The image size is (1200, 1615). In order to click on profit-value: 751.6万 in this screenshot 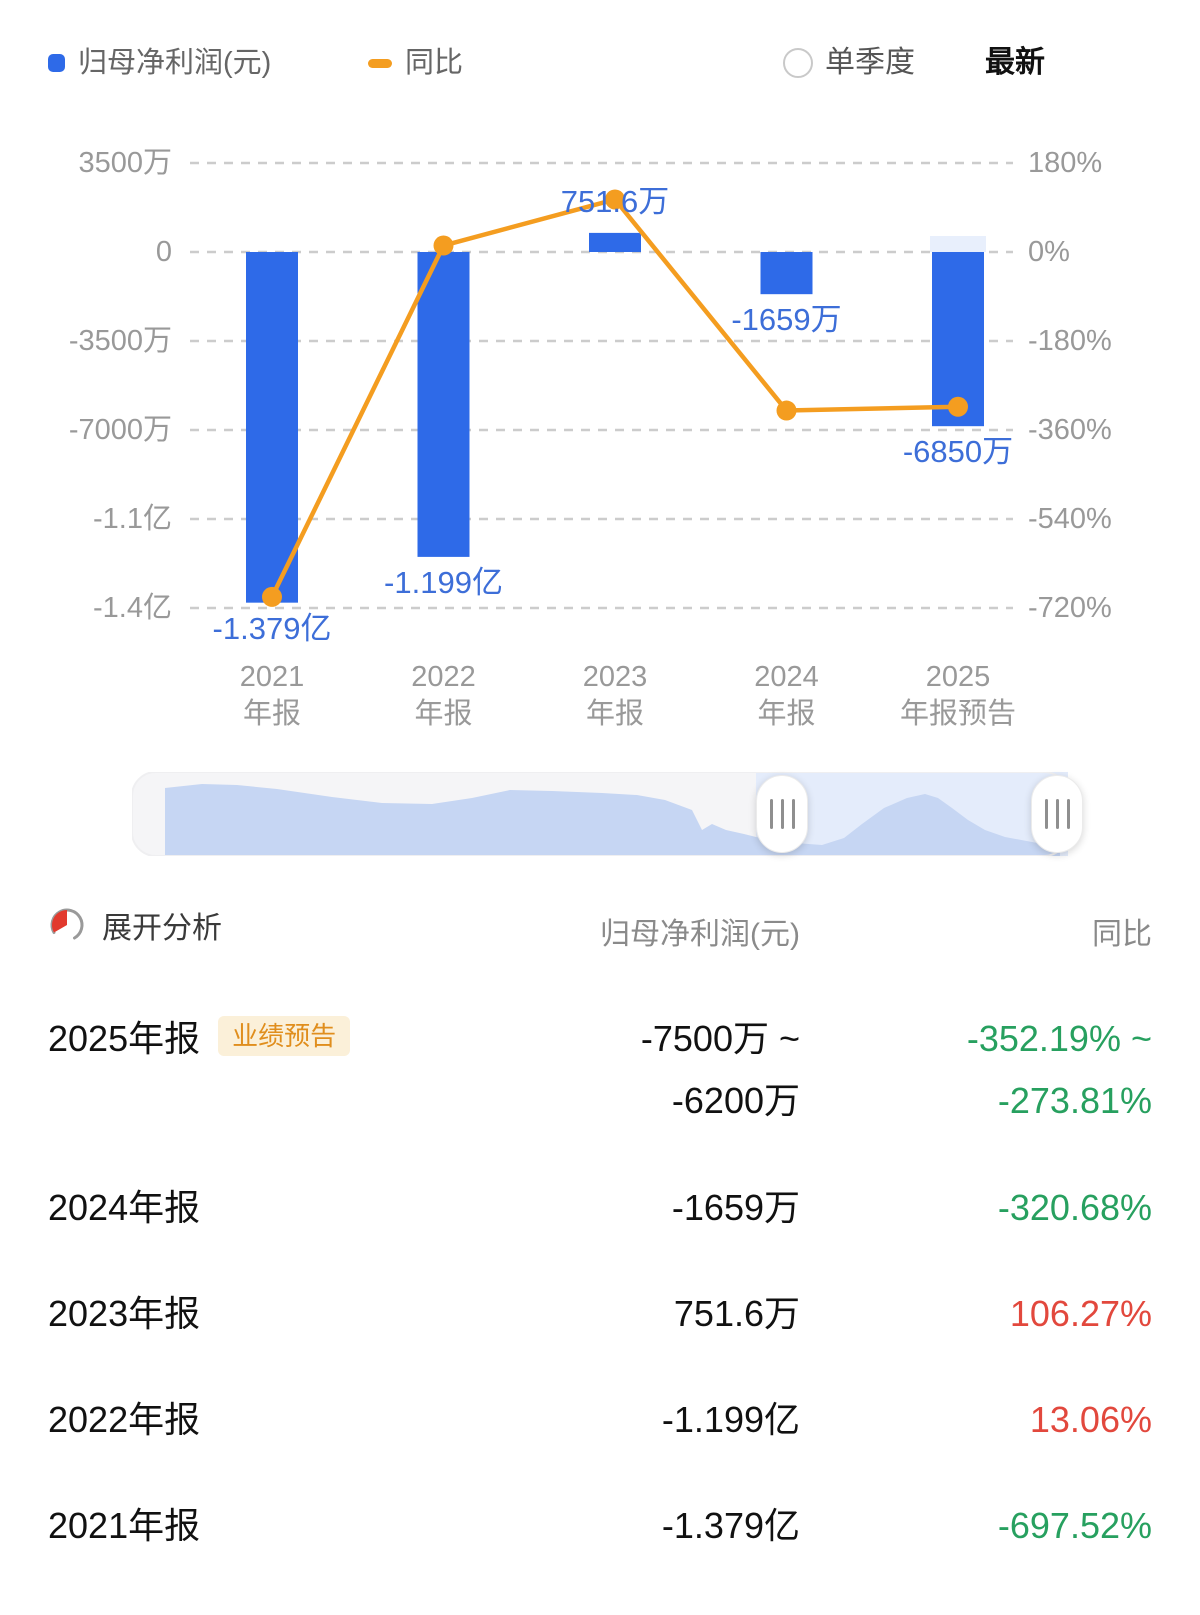, I will do `click(736, 1313)`.